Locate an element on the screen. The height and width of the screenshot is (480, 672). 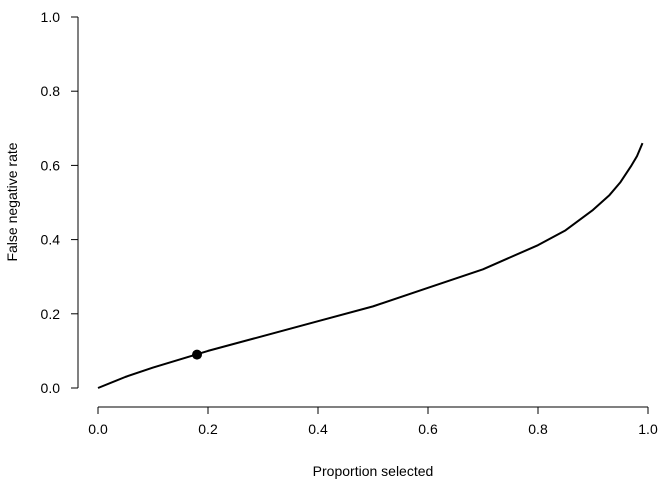
y-axis: 0.0 0.2 0.4 0.6 0.8 1.0 is located at coordinates (60, 202).